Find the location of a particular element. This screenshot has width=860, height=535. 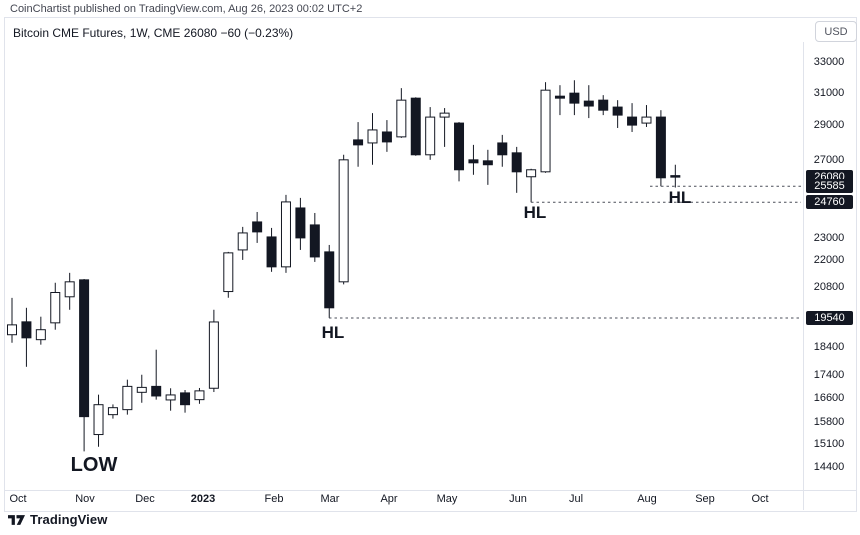

y-tick-label: 29000 is located at coordinates (829, 125).